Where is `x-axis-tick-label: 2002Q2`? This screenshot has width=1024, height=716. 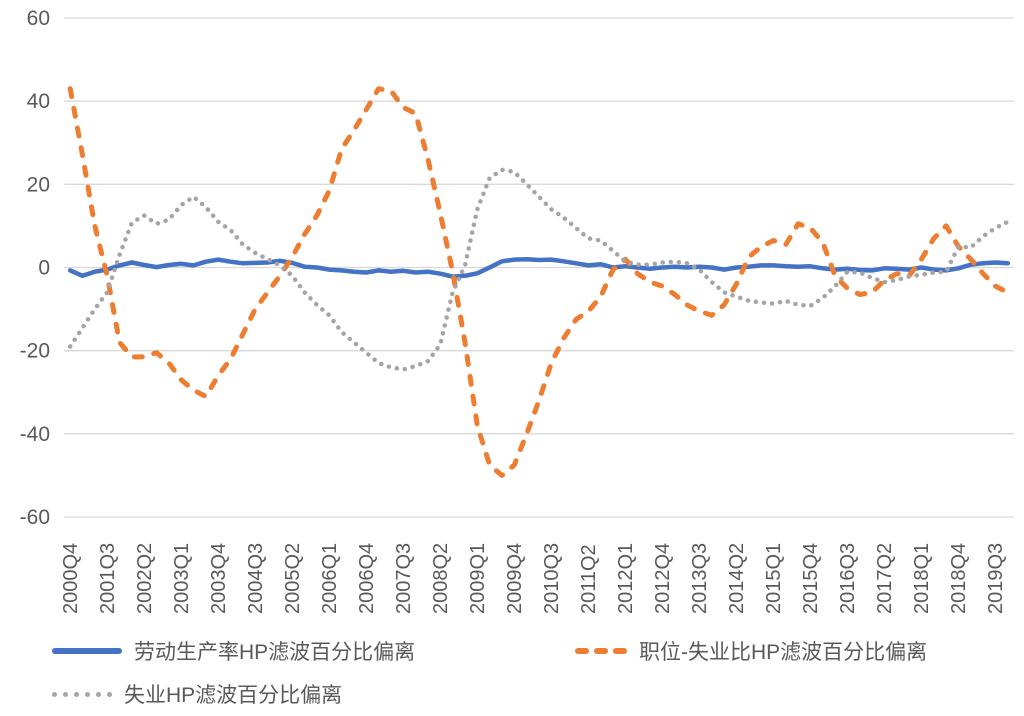
x-axis-tick-label: 2002Q2 is located at coordinates (145, 578).